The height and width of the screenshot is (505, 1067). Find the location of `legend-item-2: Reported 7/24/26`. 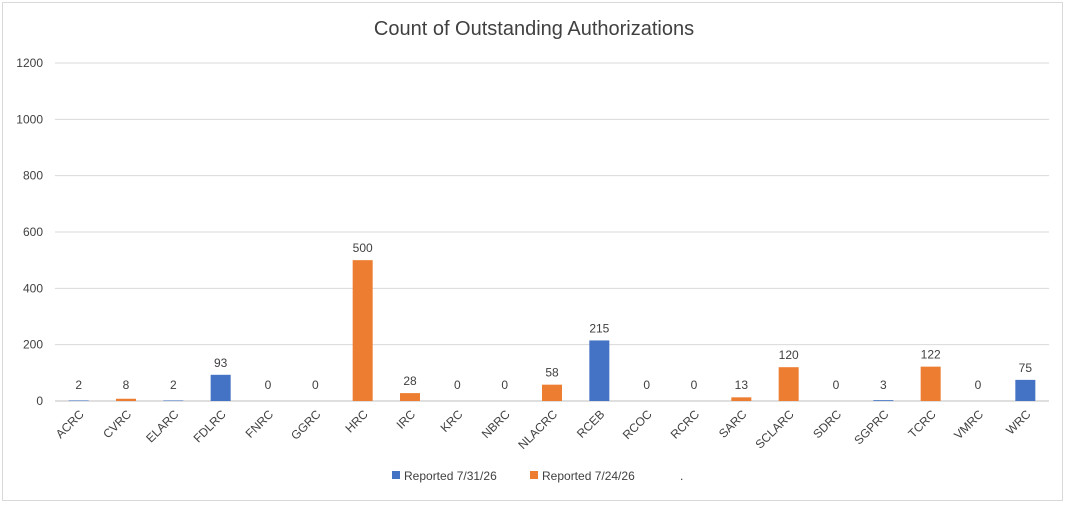

legend-item-2: Reported 7/24/26 is located at coordinates (582, 476).